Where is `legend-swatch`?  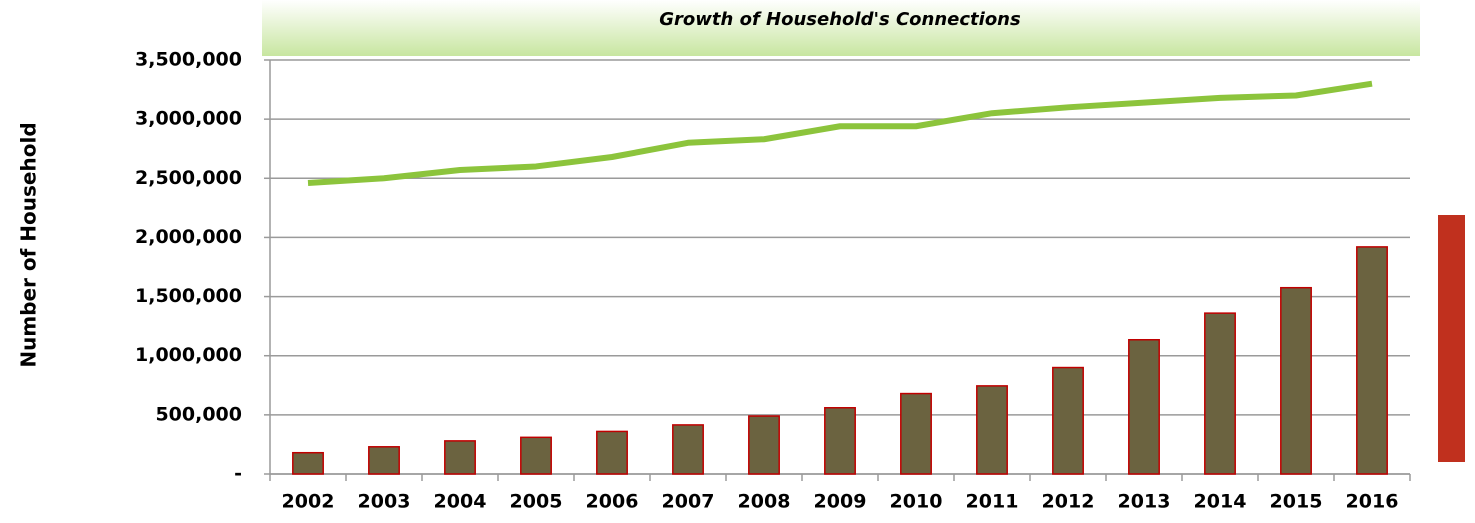 legend-swatch is located at coordinates (1451, 338).